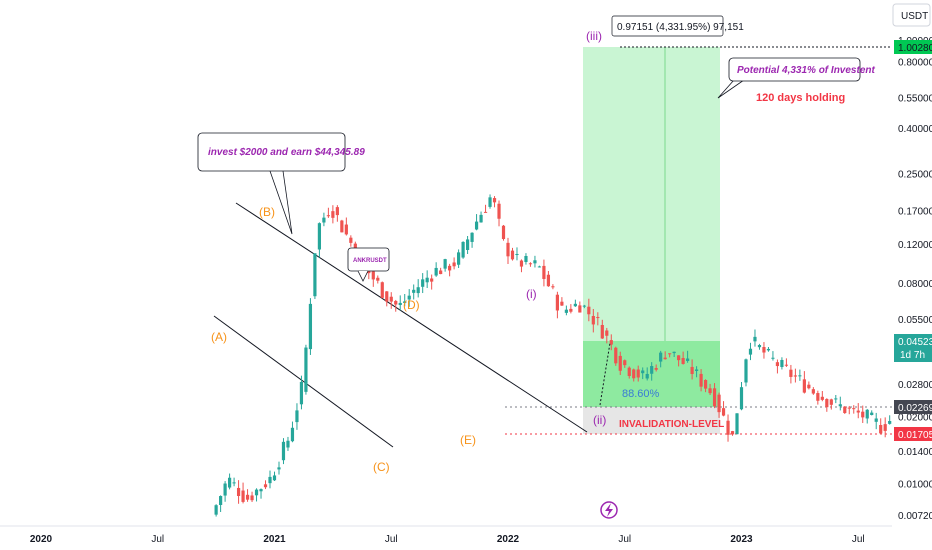 The width and height of the screenshot is (932, 550). What do you see at coordinates (806, 70) in the screenshot?
I see `callout-right-text: Potential 4,331% of Investent` at bounding box center [806, 70].